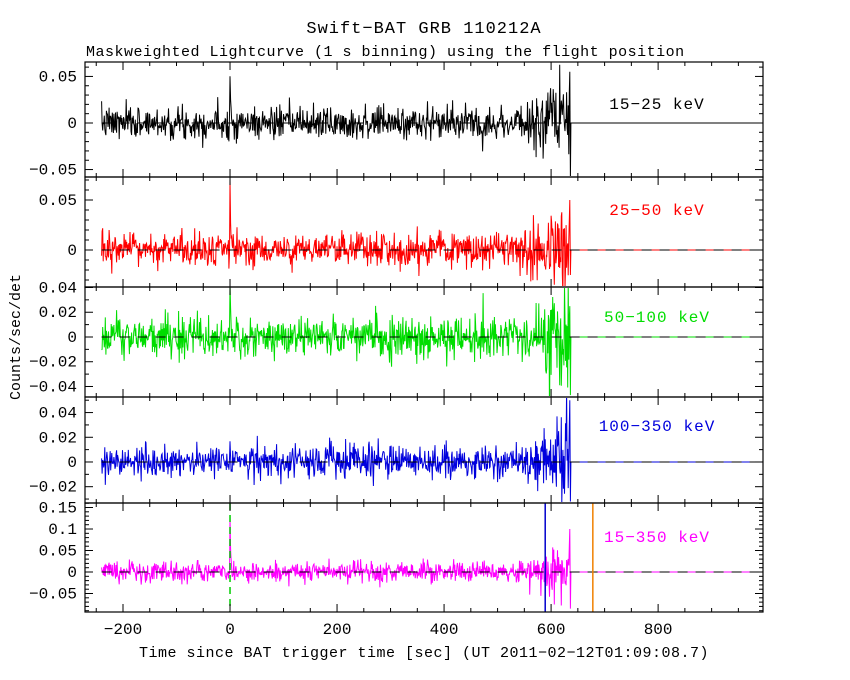  I want to click on energy-band-label: 25−50 keV, so click(656, 211).